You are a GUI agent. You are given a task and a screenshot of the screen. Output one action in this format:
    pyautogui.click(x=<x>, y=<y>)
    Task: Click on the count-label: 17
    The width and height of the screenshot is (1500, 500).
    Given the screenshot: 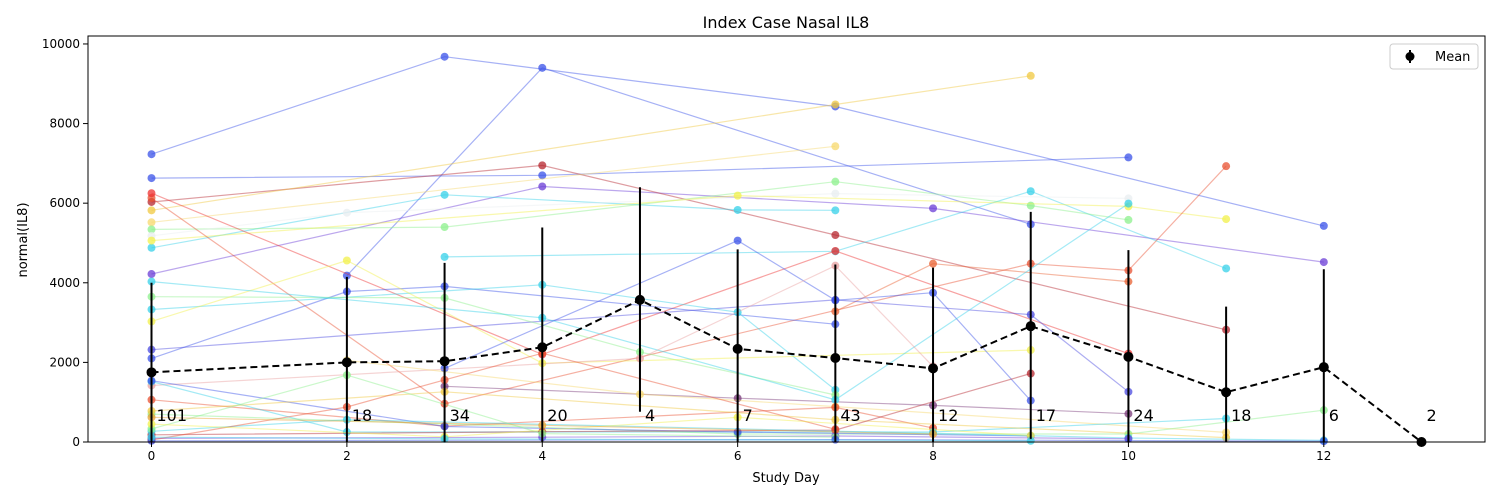 What is the action you would take?
    pyautogui.click(x=1046, y=415)
    